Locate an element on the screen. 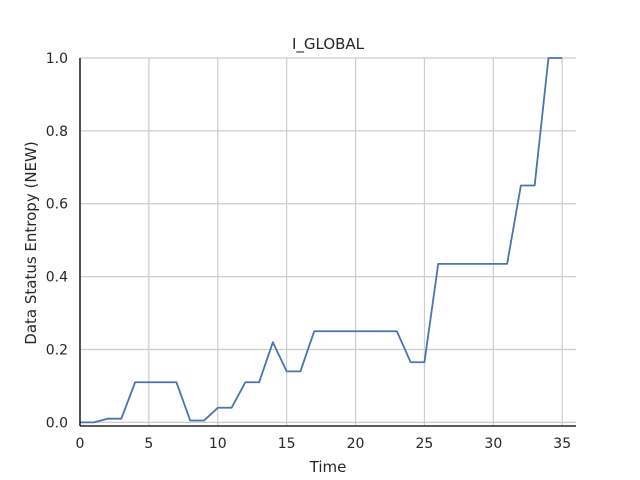 This screenshot has width=640, height=480. x-tick-label: 25 is located at coordinates (425, 444).